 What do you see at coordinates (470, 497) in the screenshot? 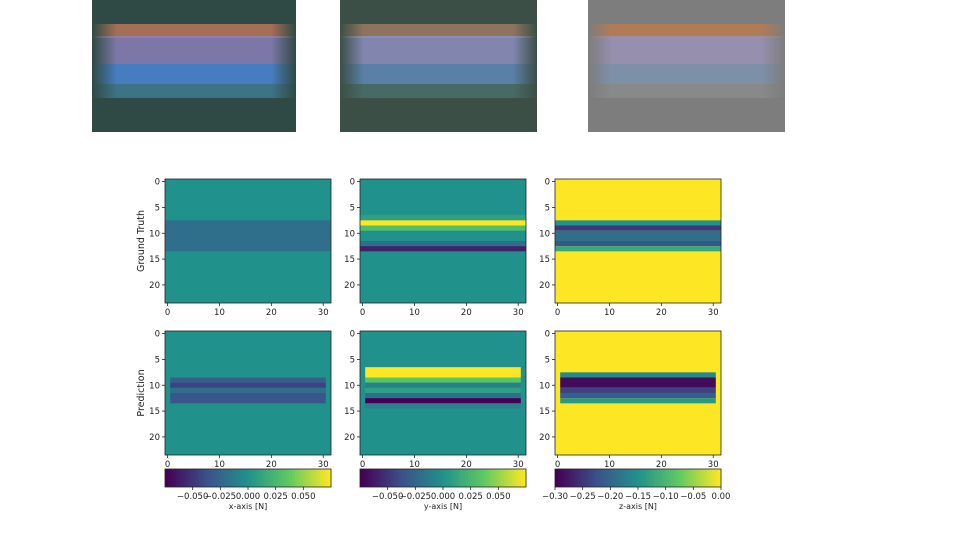
I see `colorbar-tick-label: 0.025` at bounding box center [470, 497].